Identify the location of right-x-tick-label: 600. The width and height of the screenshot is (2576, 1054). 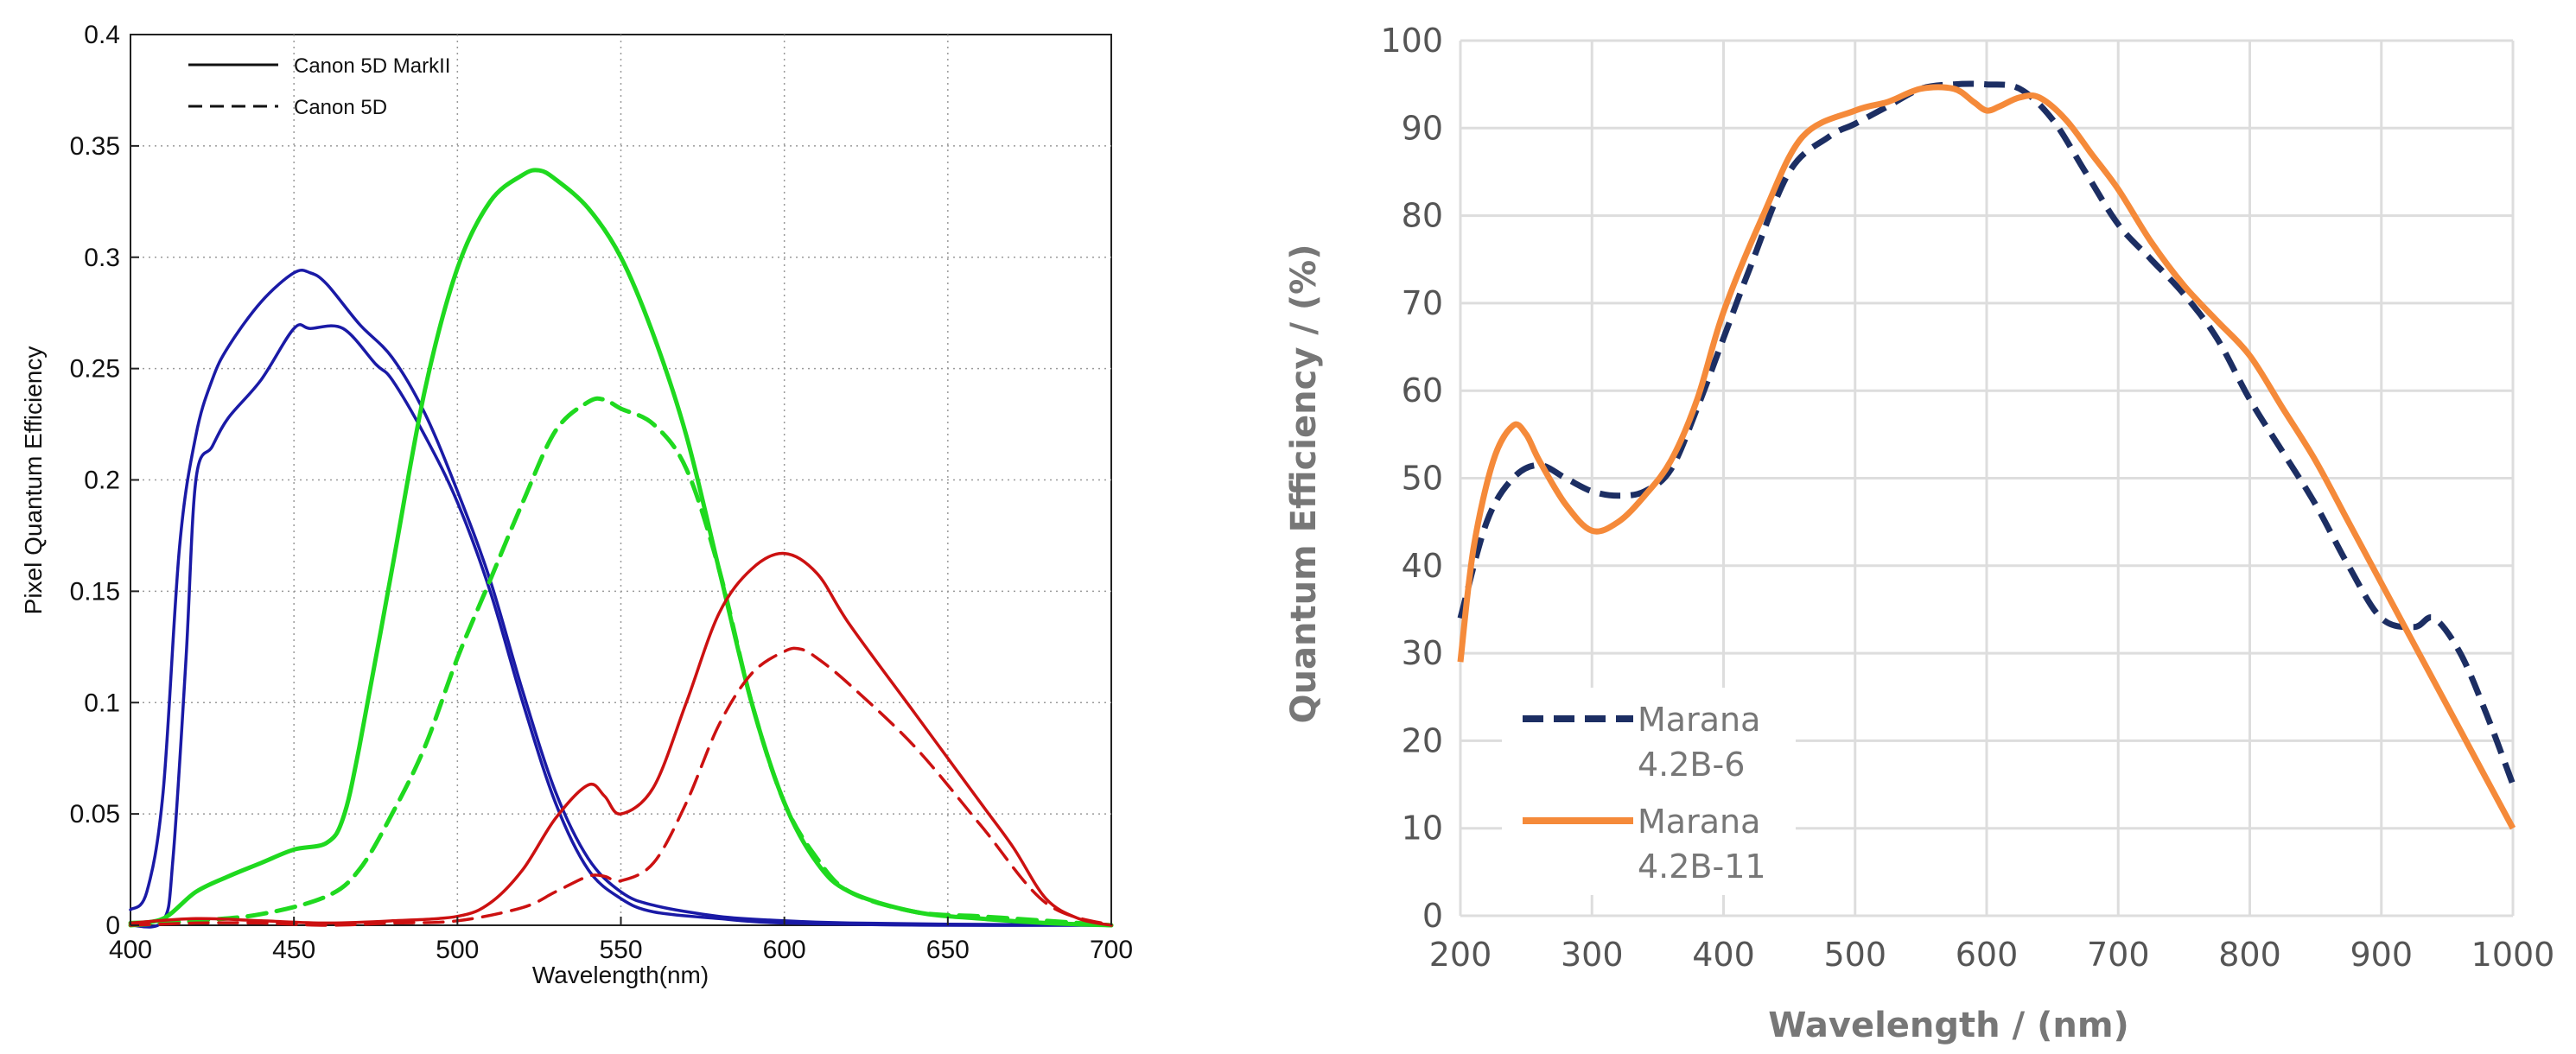
(1988, 955).